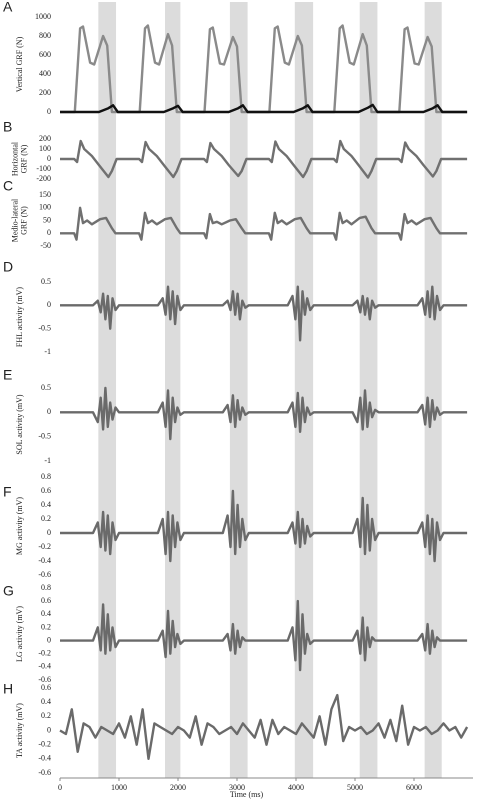  Describe the element at coordinates (19, 730) in the screenshot. I see `y-axis-label: TA activity (mV)` at that location.